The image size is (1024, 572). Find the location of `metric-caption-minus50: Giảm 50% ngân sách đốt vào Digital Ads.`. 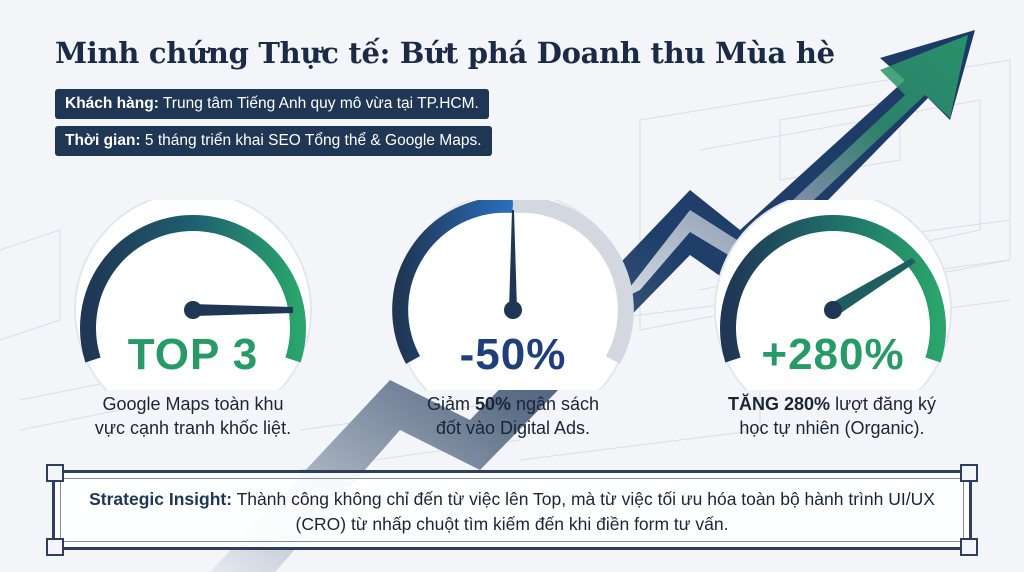

metric-caption-minus50: Giảm 50% ngân sách đốt vào Digital Ads. is located at coordinates (513, 416).